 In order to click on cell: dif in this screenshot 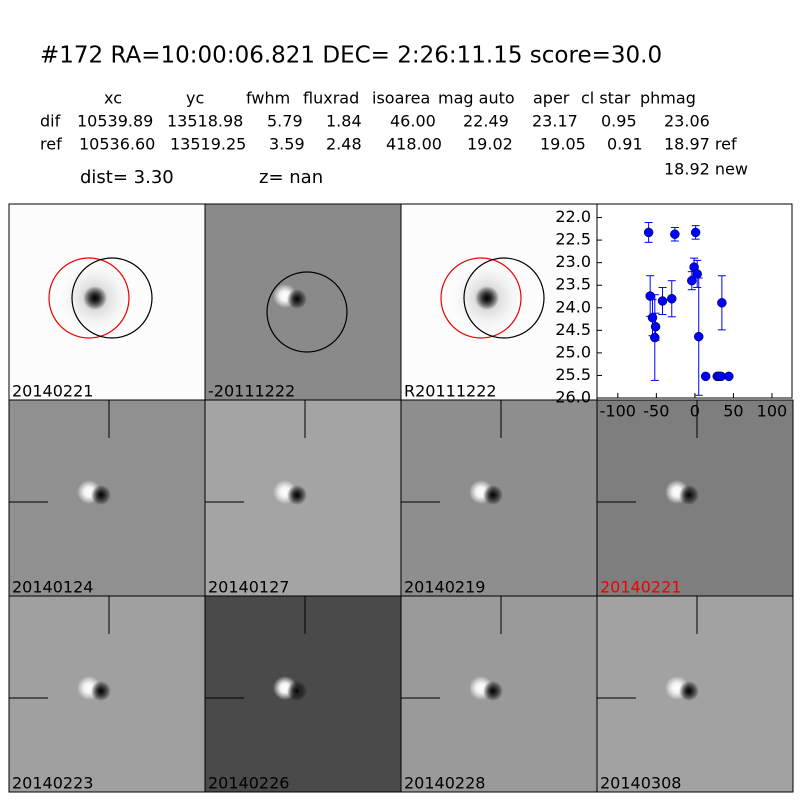, I will do `click(50, 121)`.